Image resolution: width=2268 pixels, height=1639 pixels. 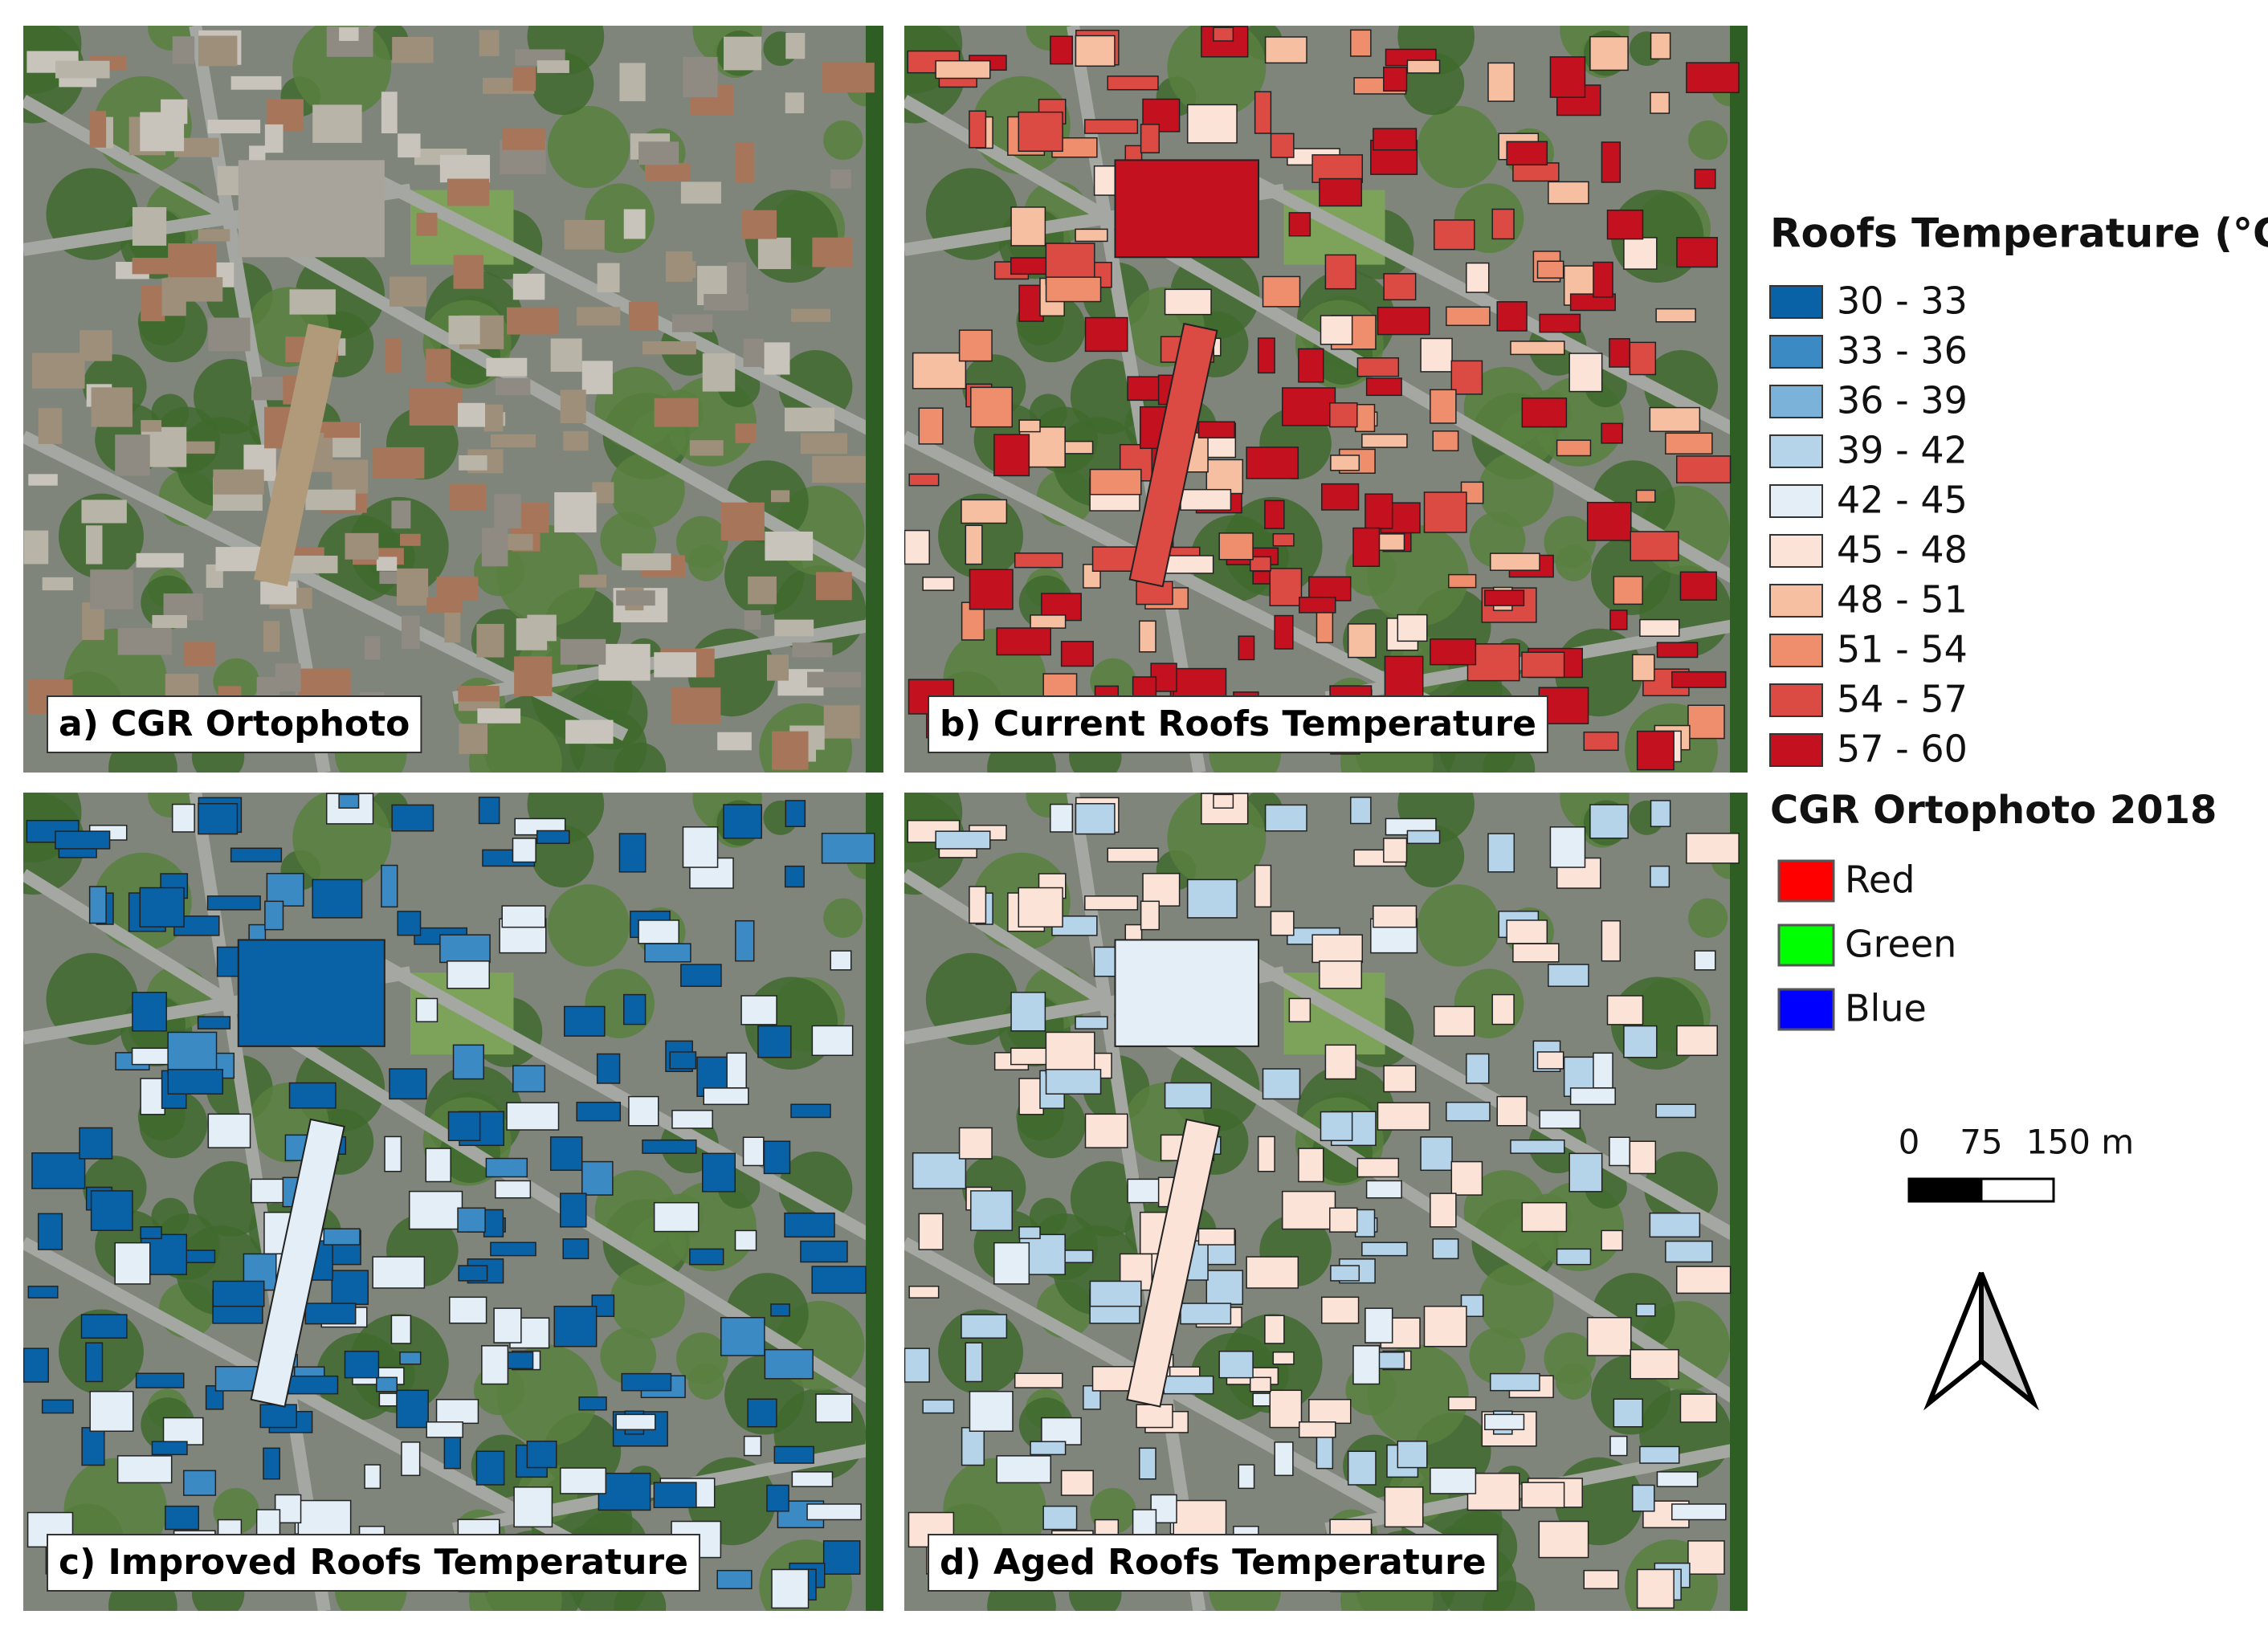 What do you see at coordinates (1903, 749) in the screenshot?
I see `legend-label: 57 - 60` at bounding box center [1903, 749].